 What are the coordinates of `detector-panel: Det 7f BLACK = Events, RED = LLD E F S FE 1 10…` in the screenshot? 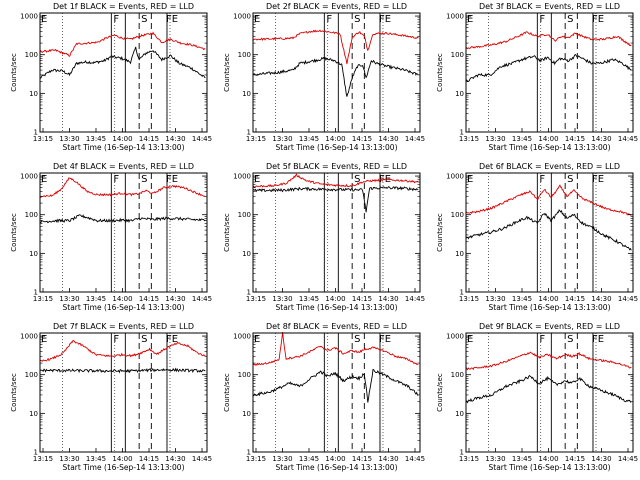 It's located at (111, 397).